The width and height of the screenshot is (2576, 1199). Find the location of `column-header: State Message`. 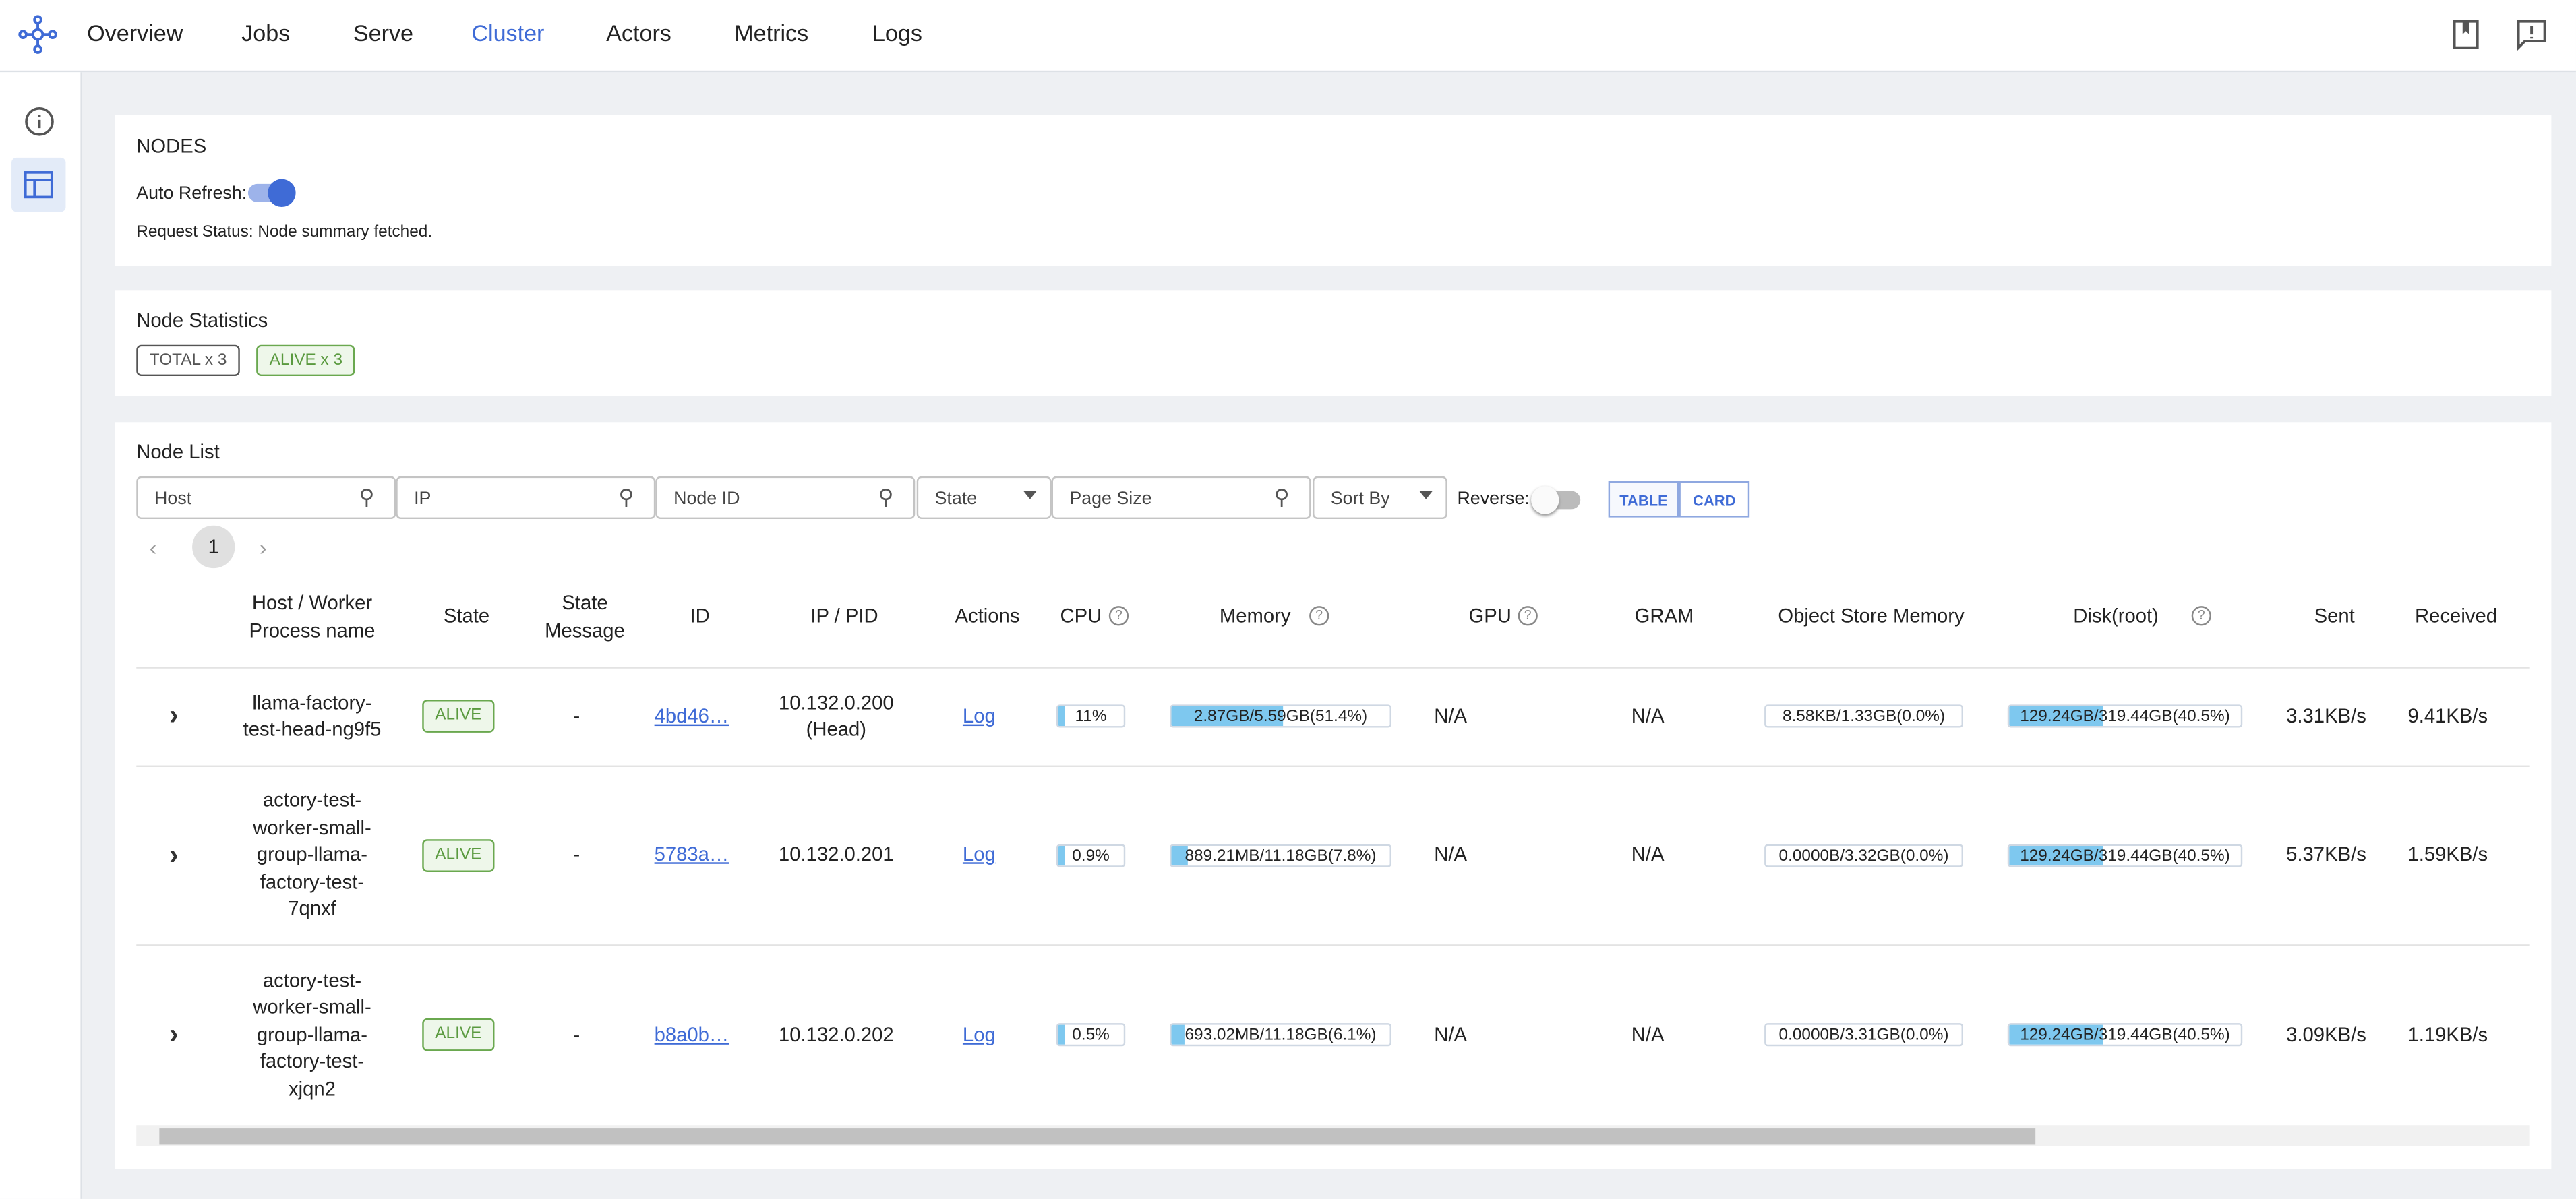

column-header: State Message is located at coordinates (585, 616).